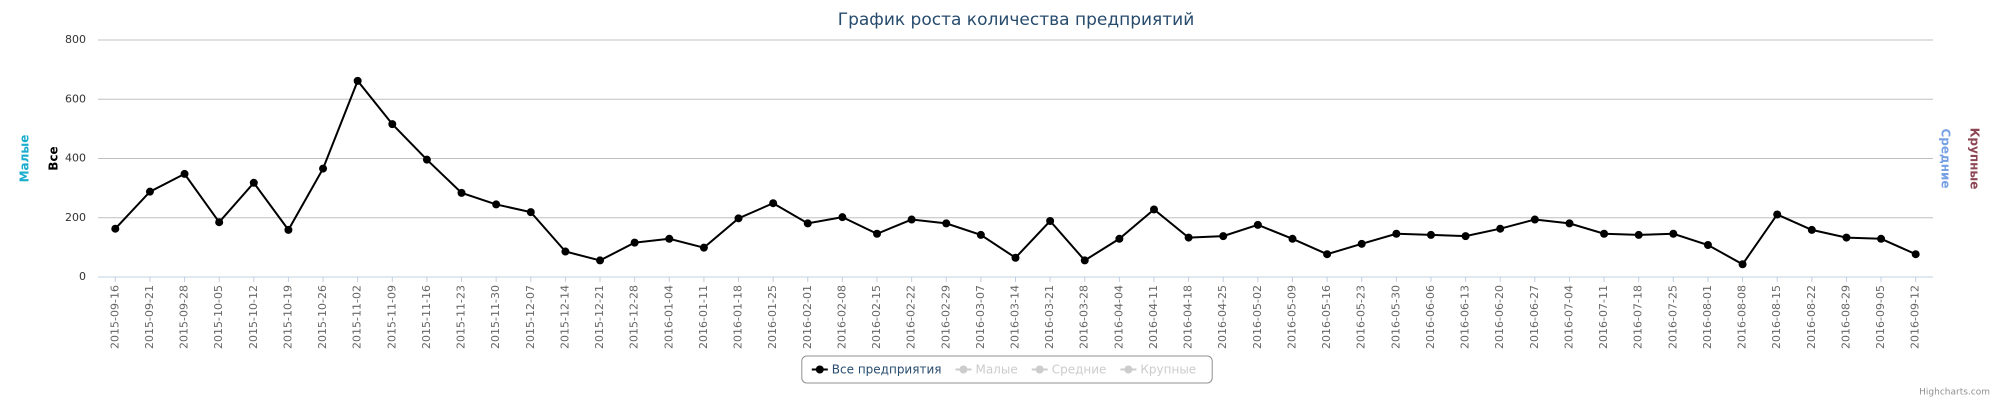 This screenshot has height=400, width=2000. Describe the element at coordinates (391, 317) in the screenshot. I see `x-tick-label: 2015-11-09` at that location.